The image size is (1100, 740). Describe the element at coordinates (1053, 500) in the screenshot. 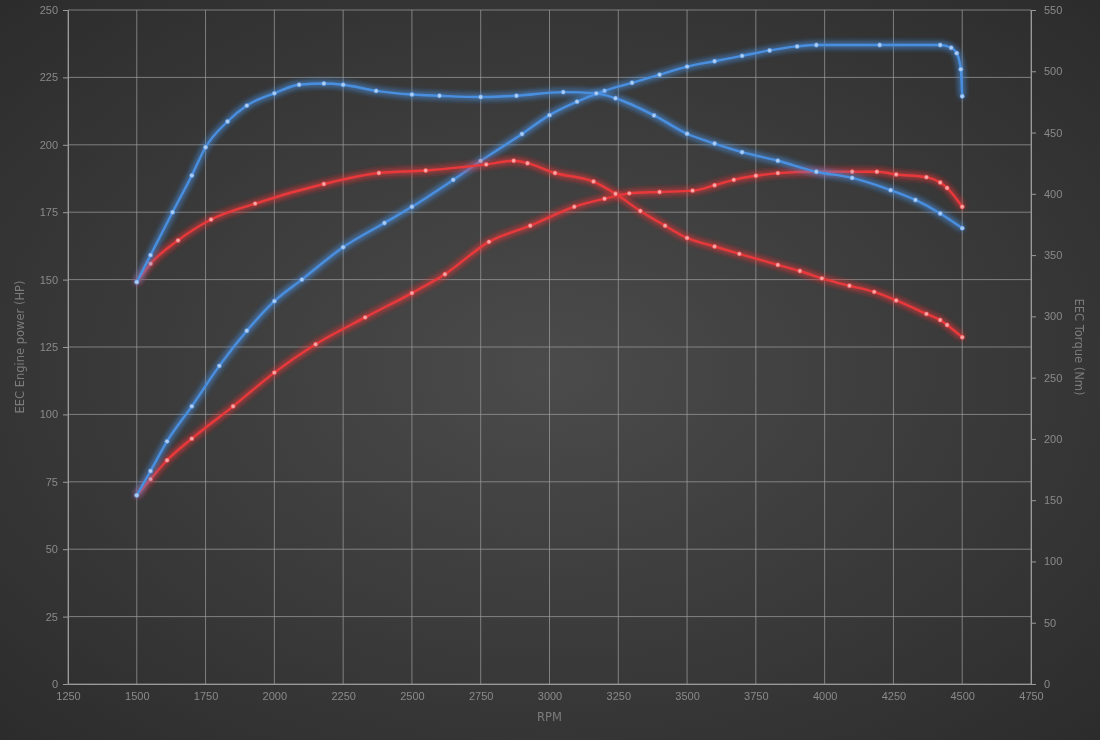

I see `y2-tick-label: 150` at that location.